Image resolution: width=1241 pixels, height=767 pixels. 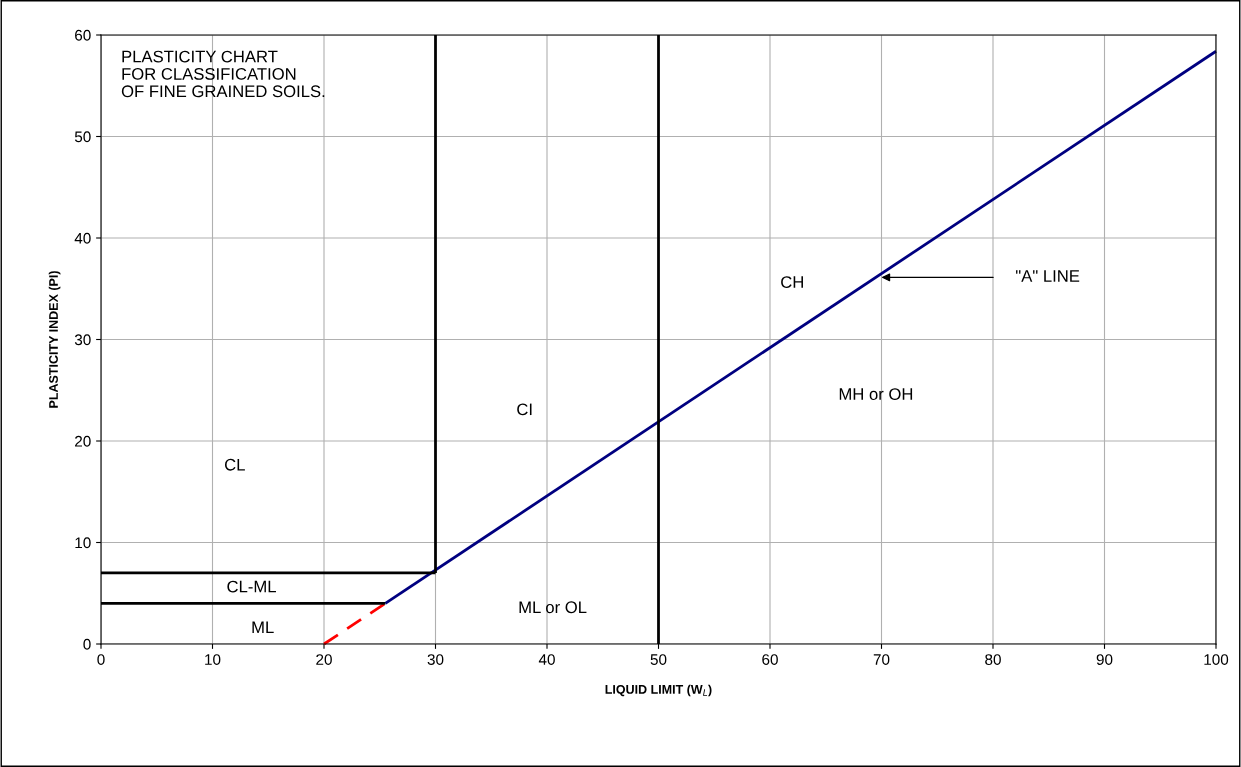 I want to click on annotation: CI, so click(x=524, y=409).